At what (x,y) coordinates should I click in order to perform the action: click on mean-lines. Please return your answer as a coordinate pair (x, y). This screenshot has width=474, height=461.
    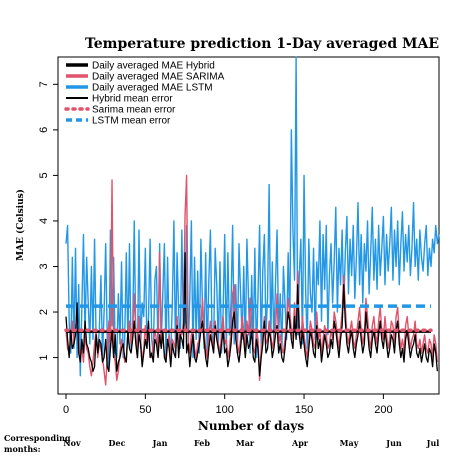
    Looking at the image, I should click on (248, 318).